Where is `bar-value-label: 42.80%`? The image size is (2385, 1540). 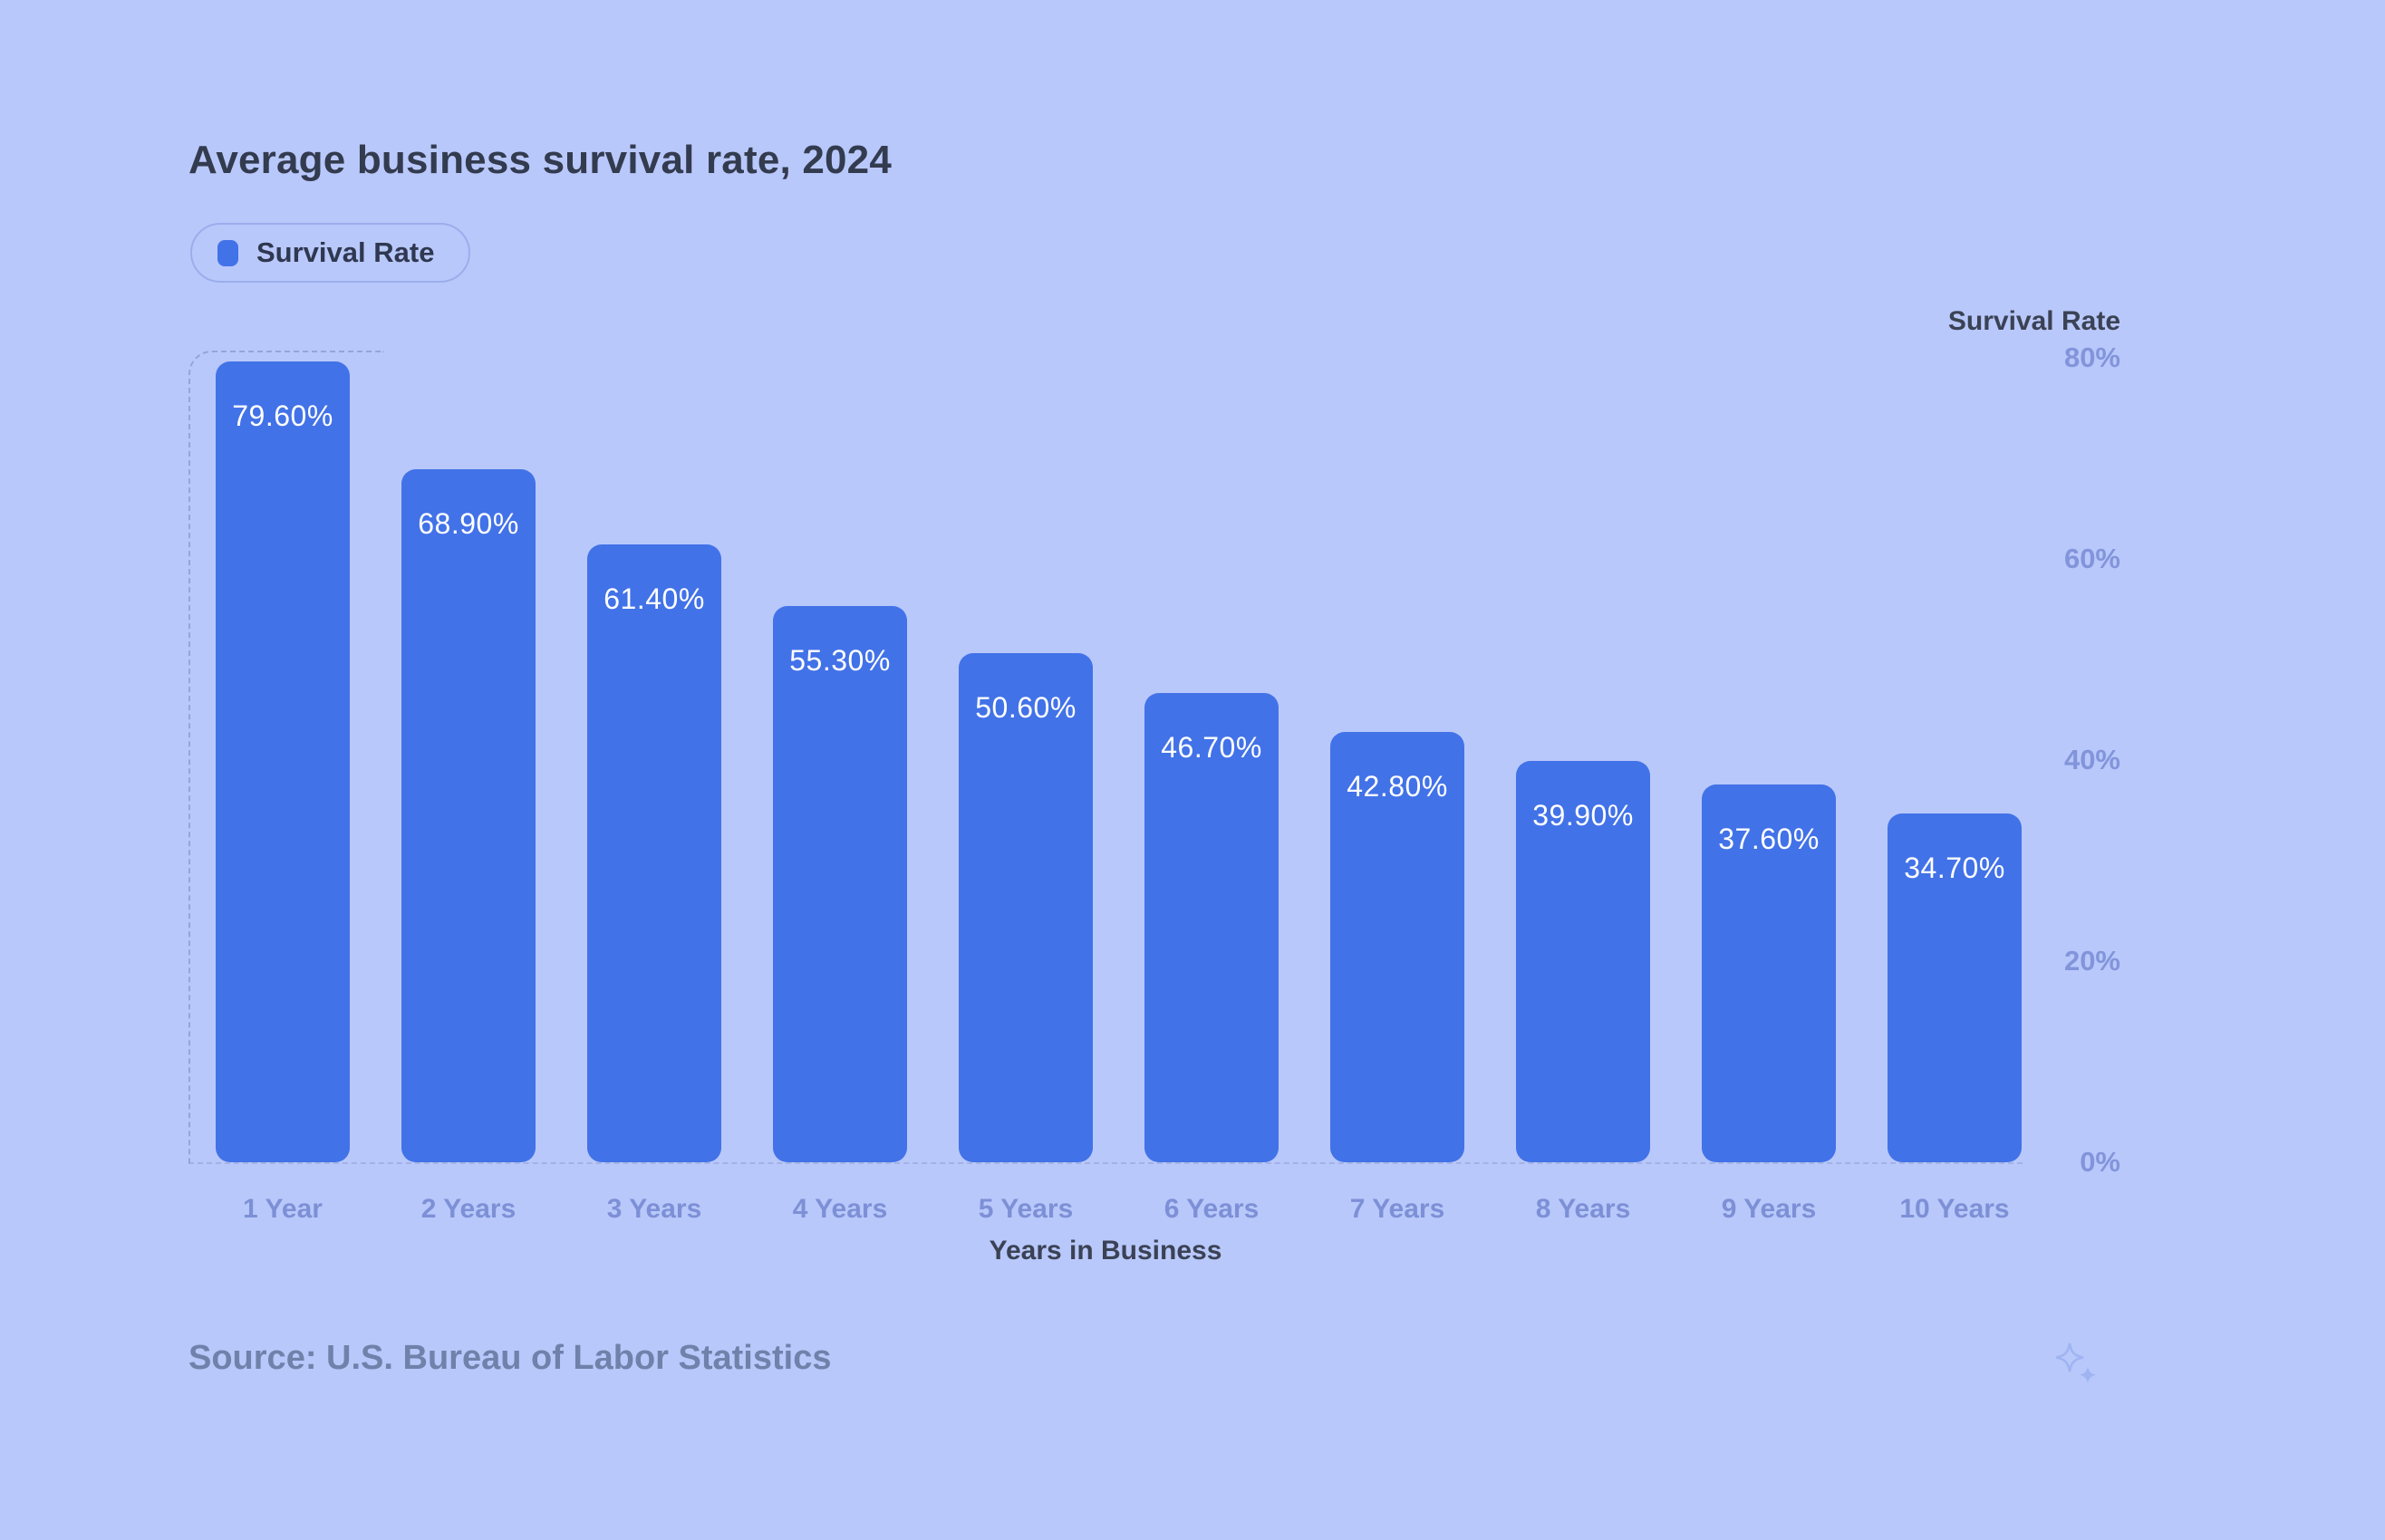
bar-value-label: 42.80% is located at coordinates (1397, 787).